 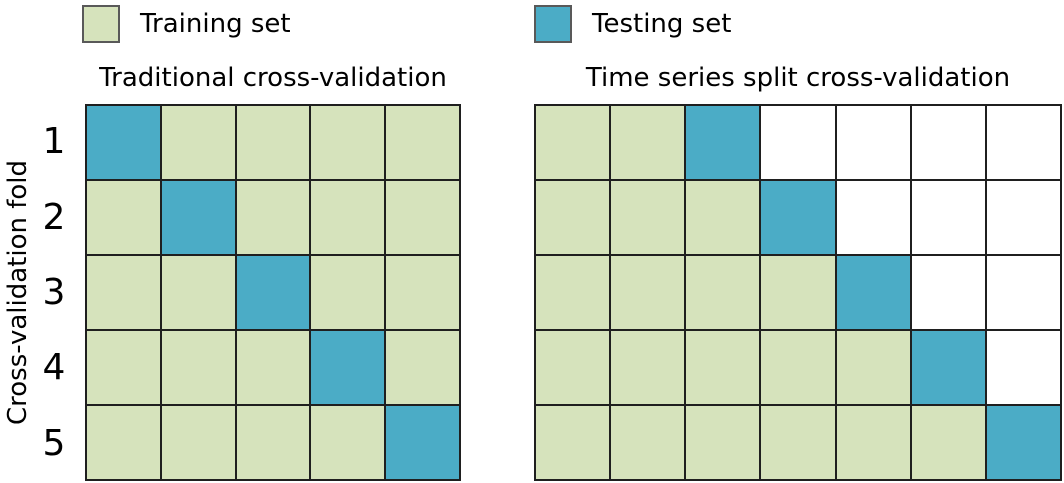 I want to click on fold-number-3: 3, so click(x=54, y=293).